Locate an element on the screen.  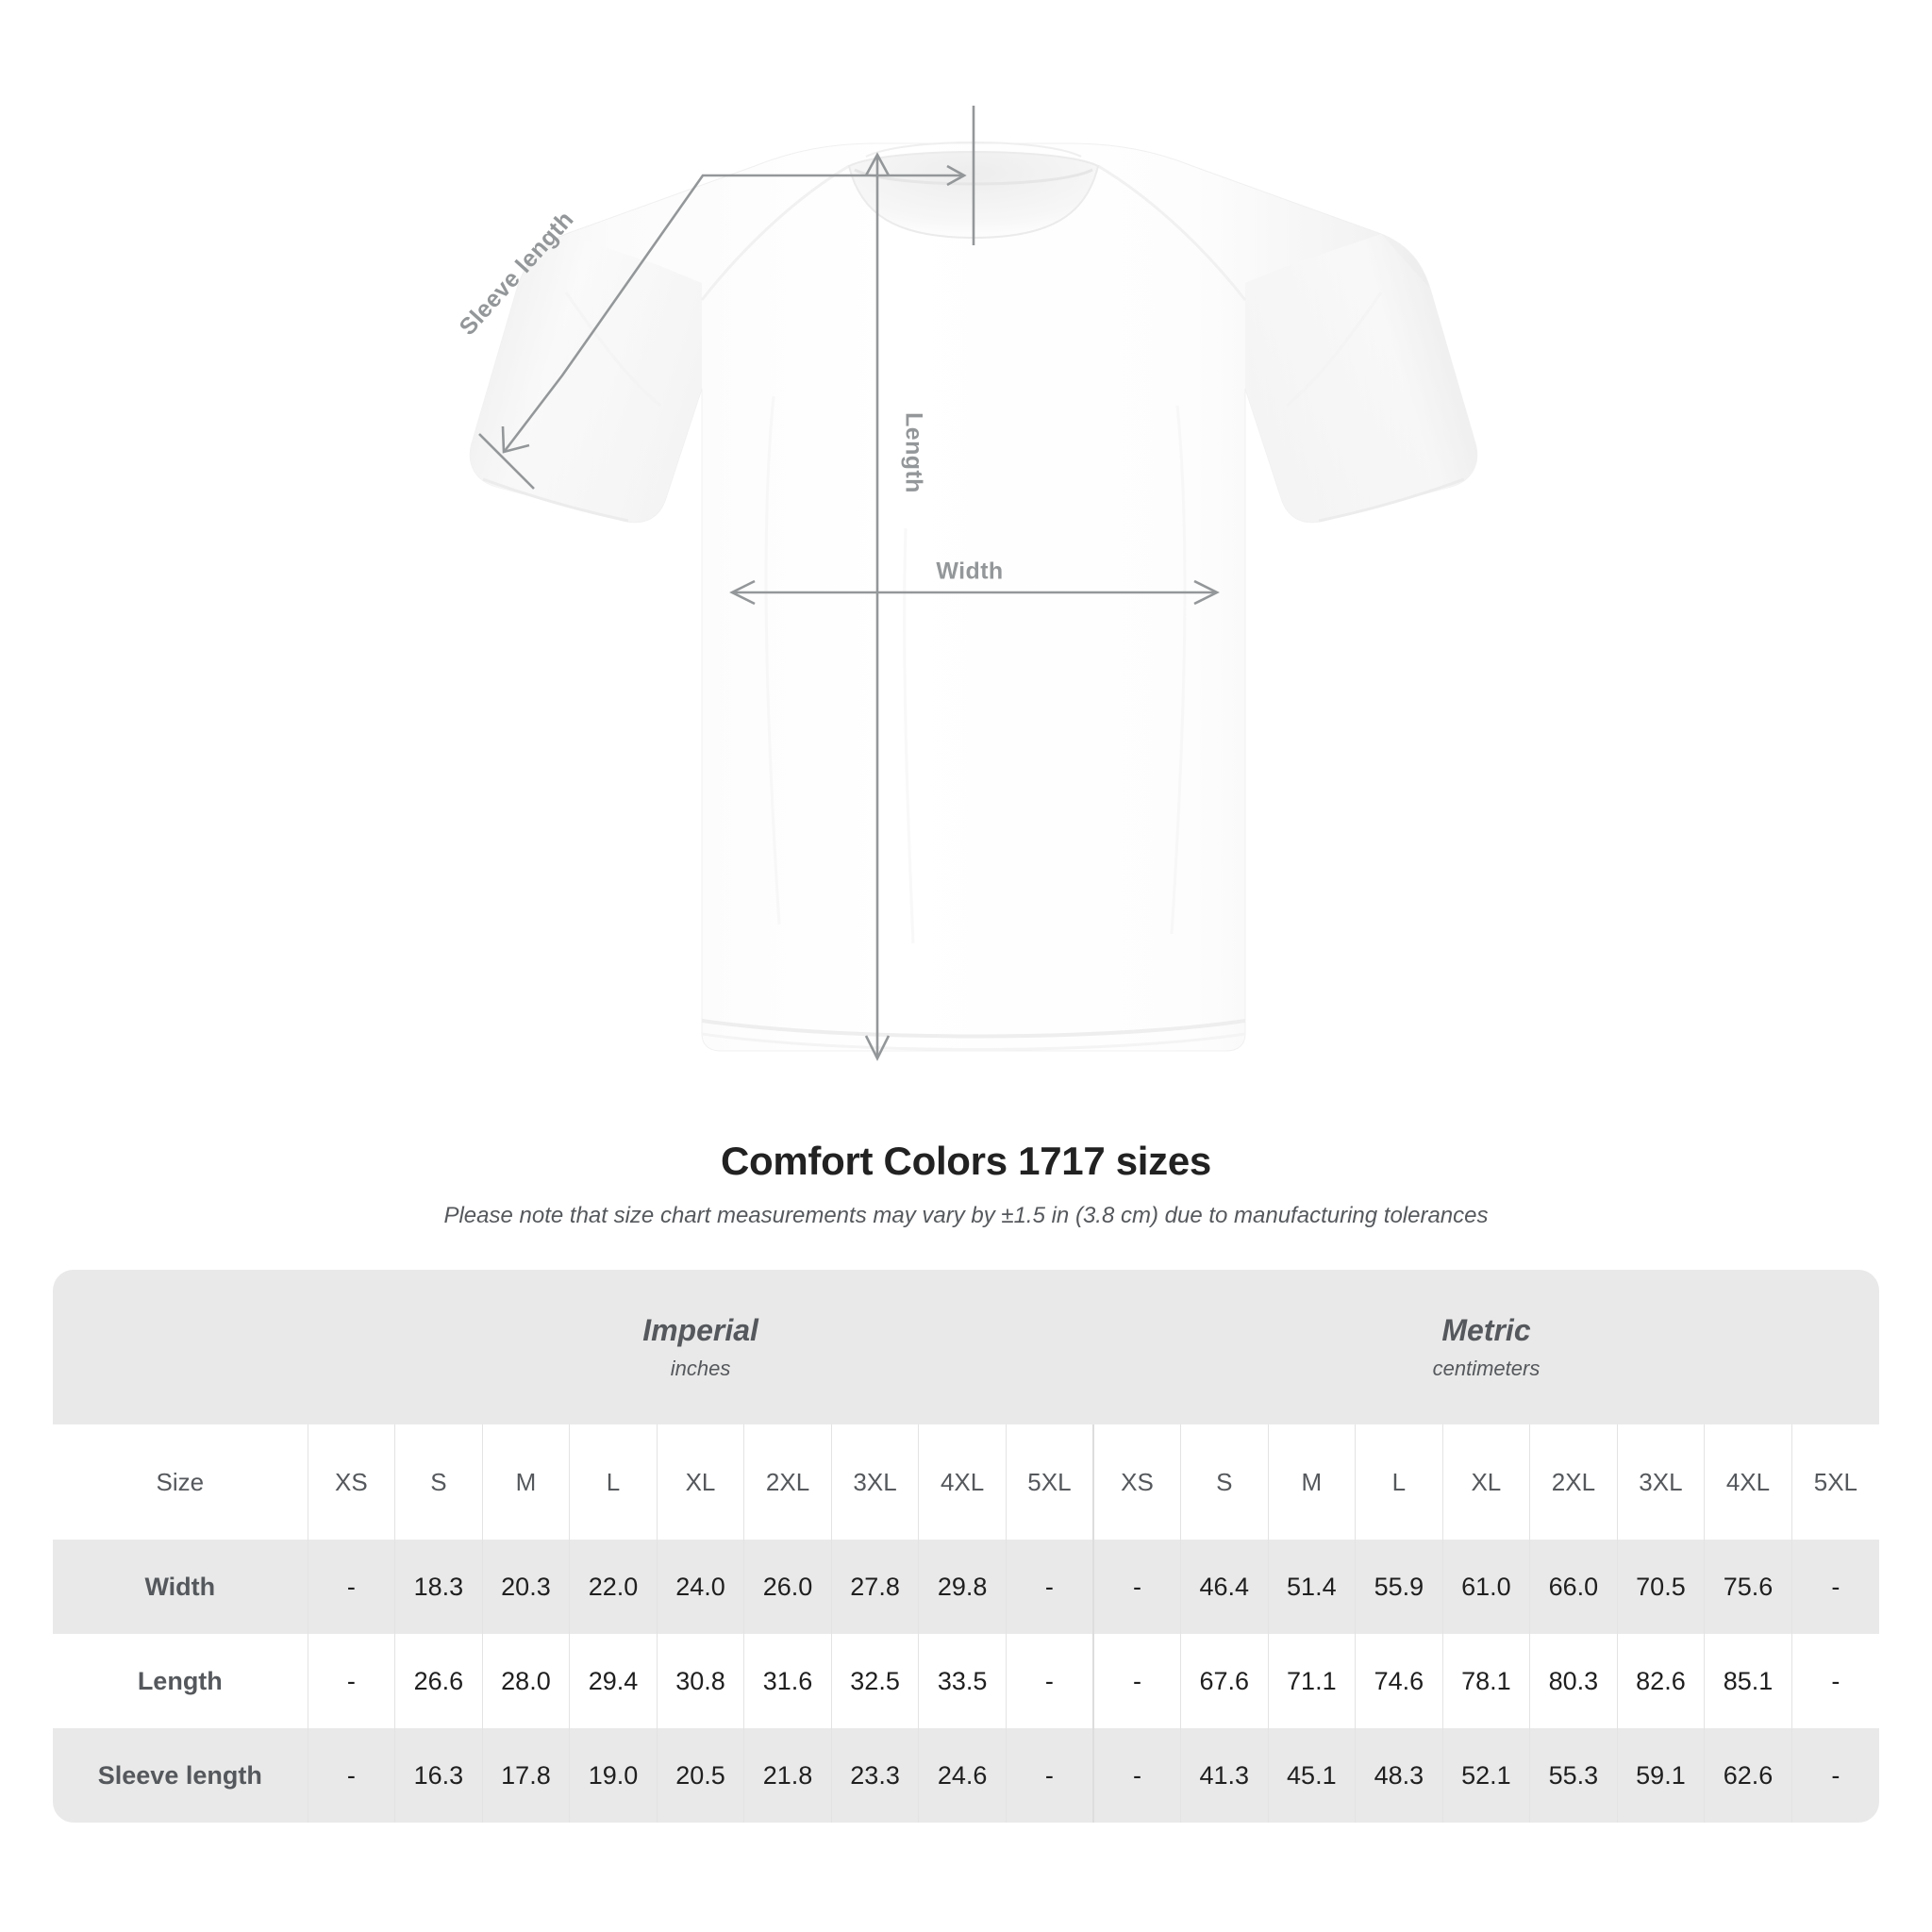
unit-group-imperial: Imperial inches is located at coordinates (701, 1347).